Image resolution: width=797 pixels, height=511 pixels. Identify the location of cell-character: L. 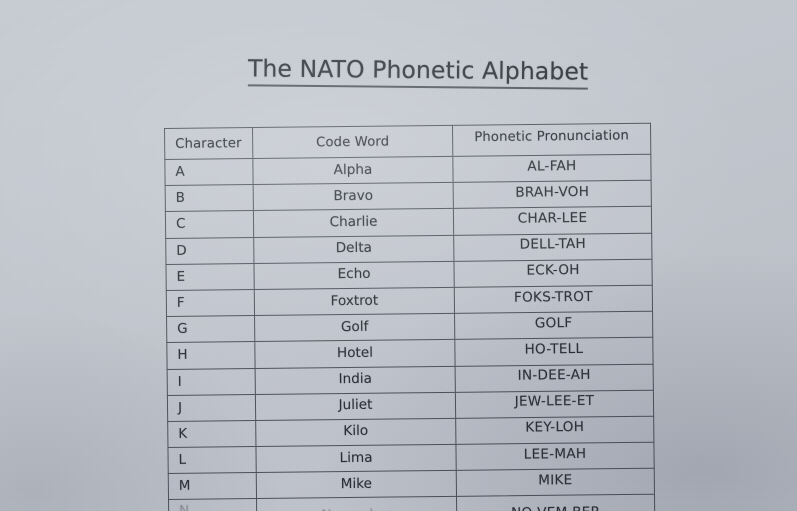
(211, 460).